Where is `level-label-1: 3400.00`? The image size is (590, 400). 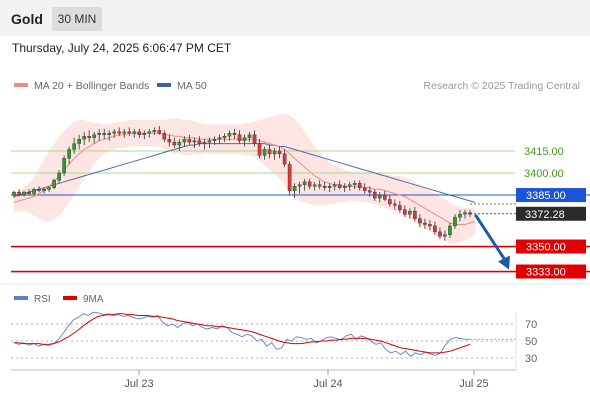
level-label-1: 3400.00 is located at coordinates (544, 174).